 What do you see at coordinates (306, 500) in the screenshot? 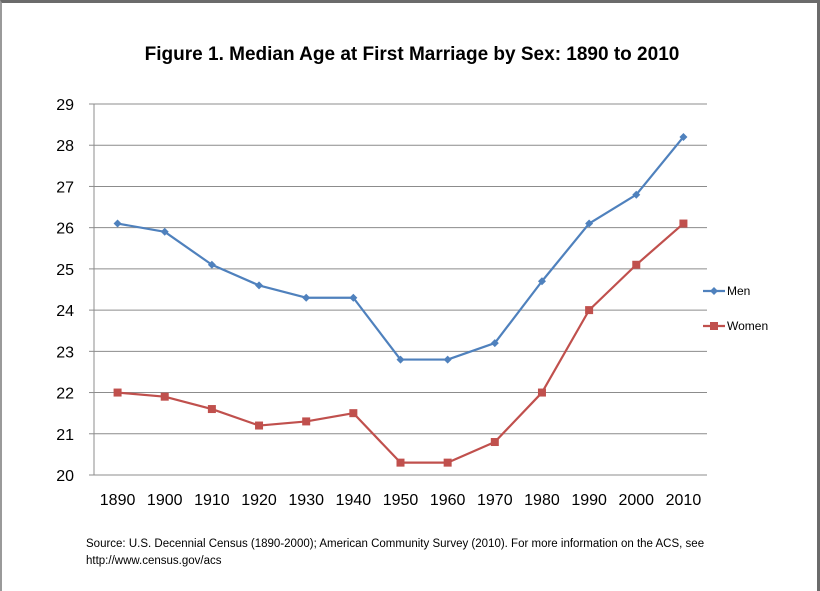
I see `x-tick-label: 1930` at bounding box center [306, 500].